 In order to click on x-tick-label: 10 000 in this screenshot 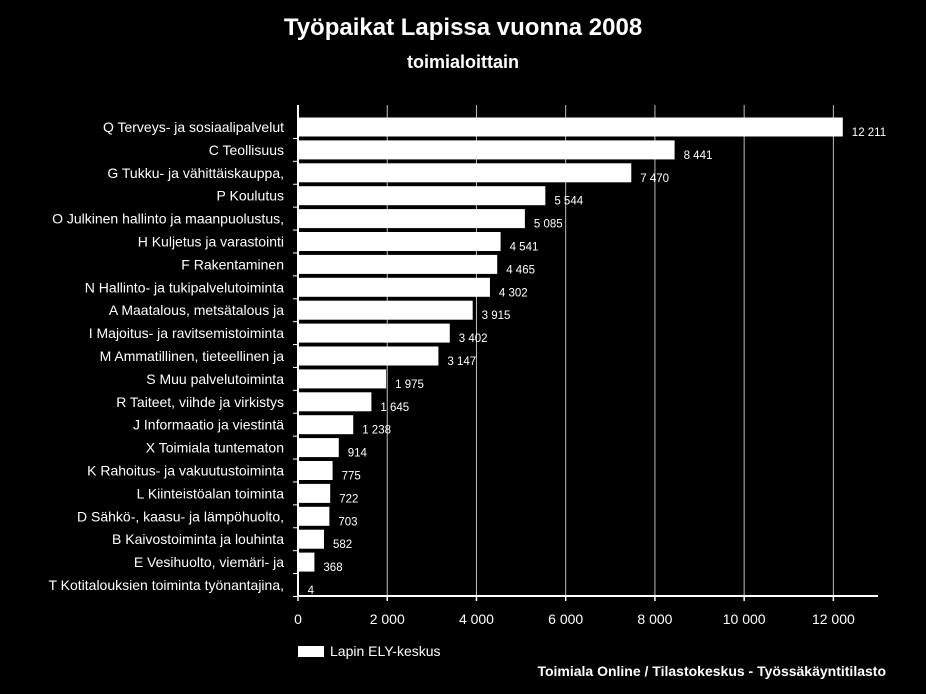, I will do `click(744, 619)`.